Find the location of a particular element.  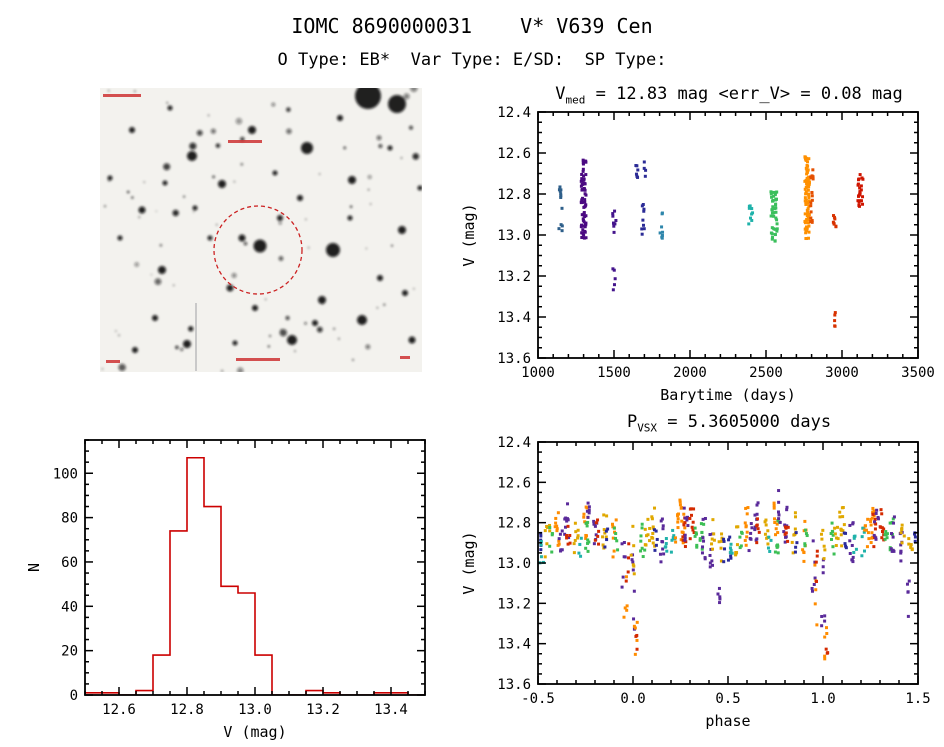

svg-text: 0.5 is located at coordinates (727, 699).